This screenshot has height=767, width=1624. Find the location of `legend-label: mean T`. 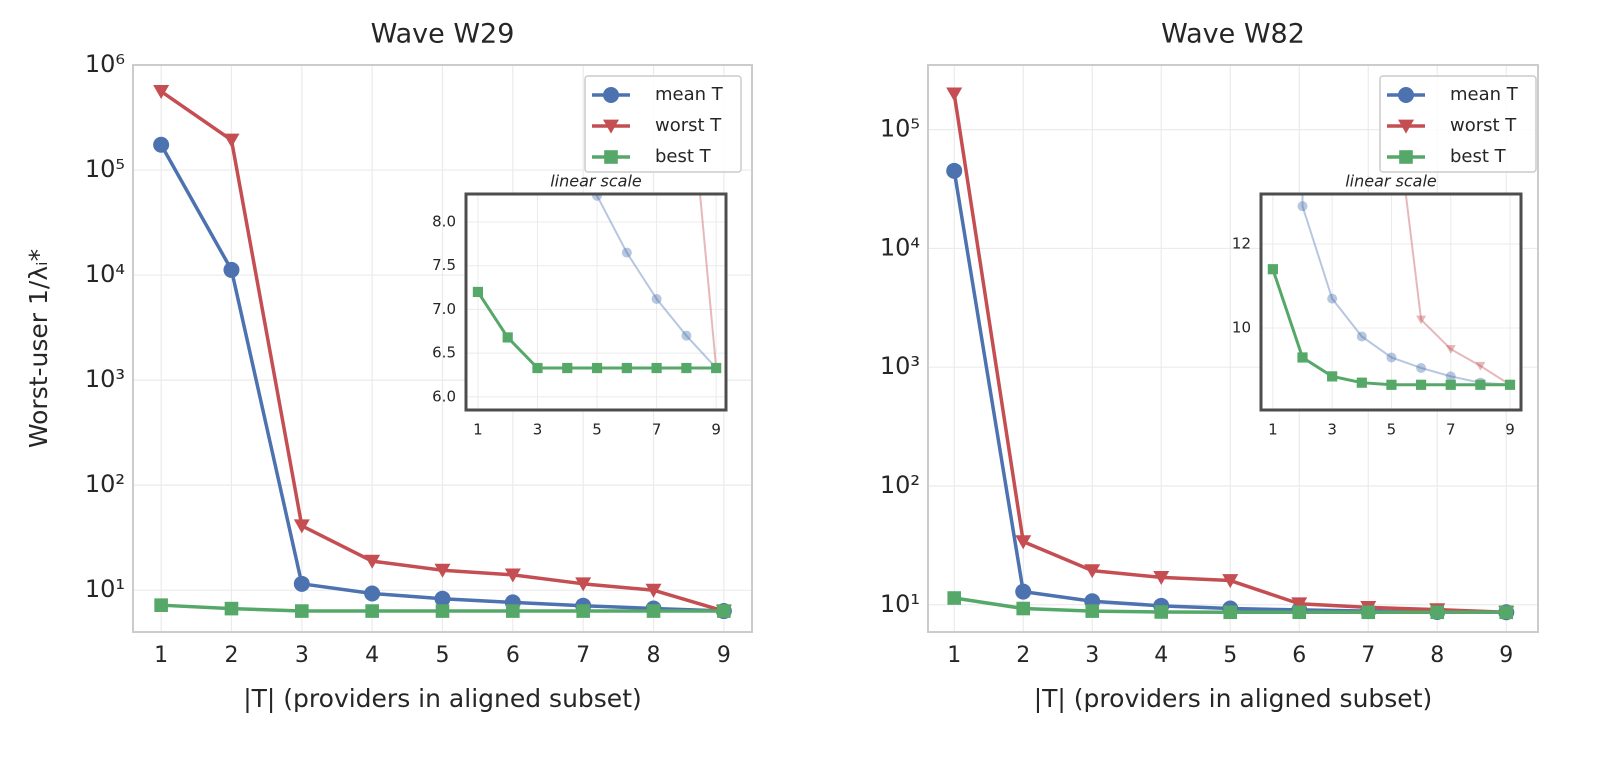

legend-label: mean T is located at coordinates (1484, 94).